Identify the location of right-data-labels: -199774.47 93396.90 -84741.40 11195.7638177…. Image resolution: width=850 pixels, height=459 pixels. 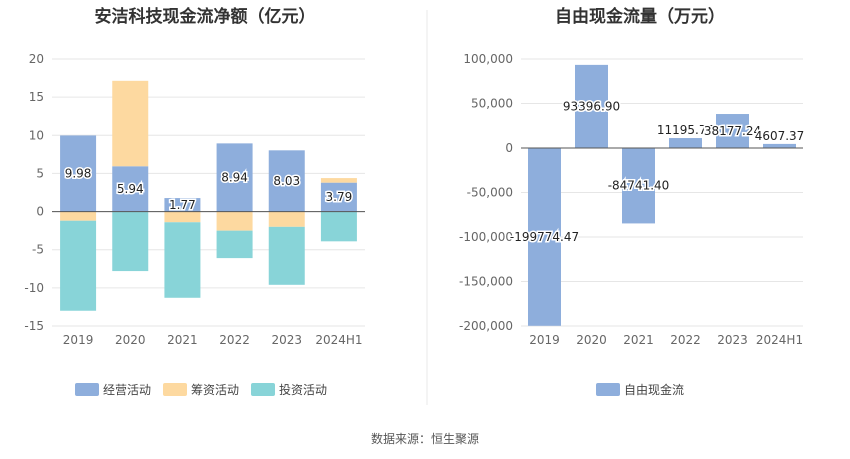
(656, 171).